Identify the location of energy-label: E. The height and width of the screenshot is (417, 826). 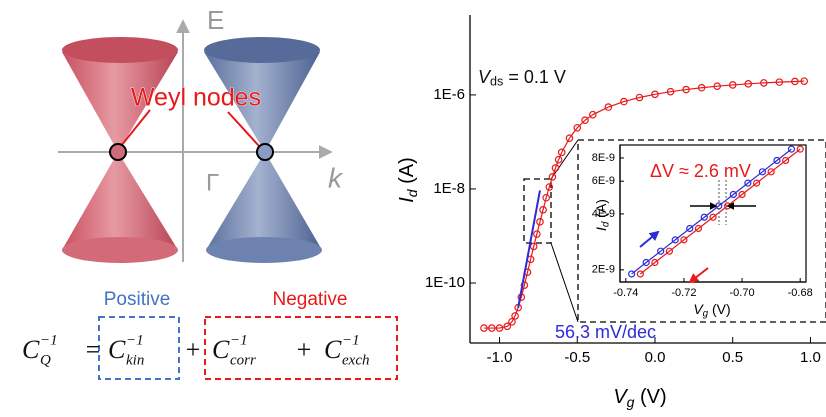
(215, 20).